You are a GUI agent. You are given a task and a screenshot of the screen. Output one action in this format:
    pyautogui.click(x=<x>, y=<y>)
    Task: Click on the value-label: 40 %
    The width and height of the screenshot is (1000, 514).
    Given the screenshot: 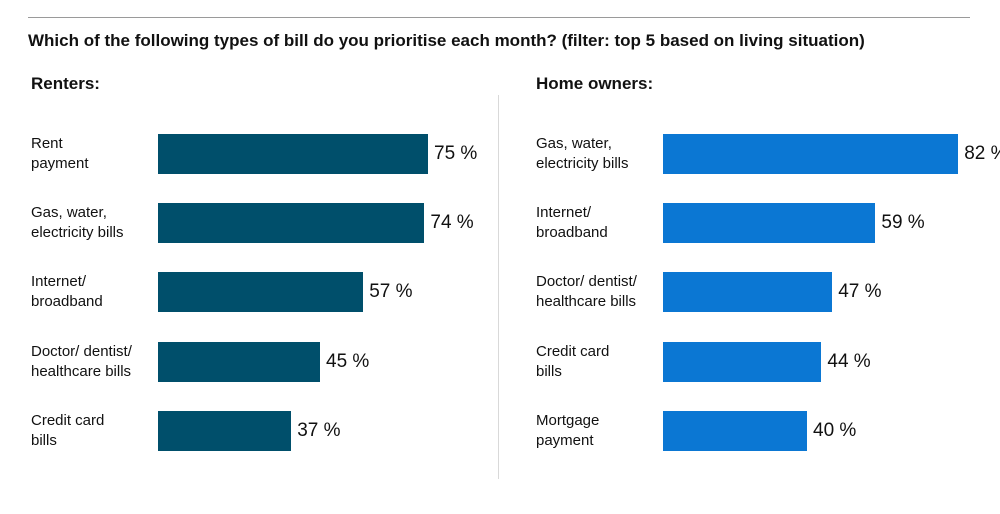 What is the action you would take?
    pyautogui.click(x=835, y=430)
    